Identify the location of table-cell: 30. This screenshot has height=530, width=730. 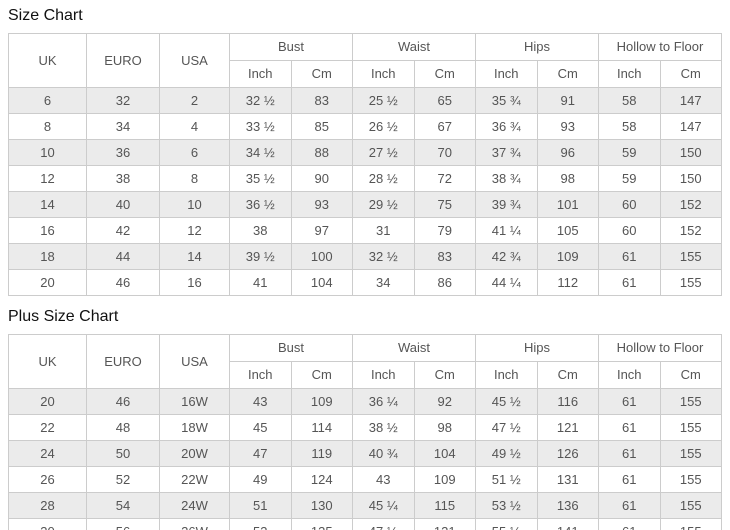
(47, 524).